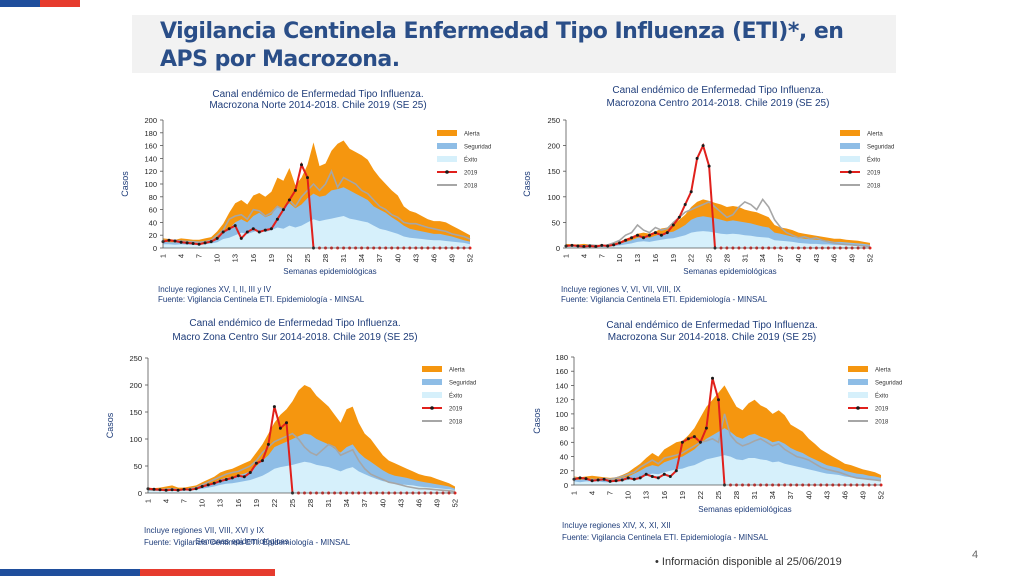 The height and width of the screenshot is (576, 1024). Describe the element at coordinates (561, 385) in the screenshot. I see `y-tick-label: 140` at that location.